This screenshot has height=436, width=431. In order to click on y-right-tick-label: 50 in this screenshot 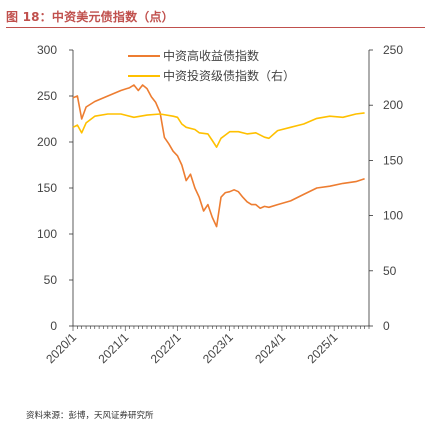, I will do `click(390, 271)`.